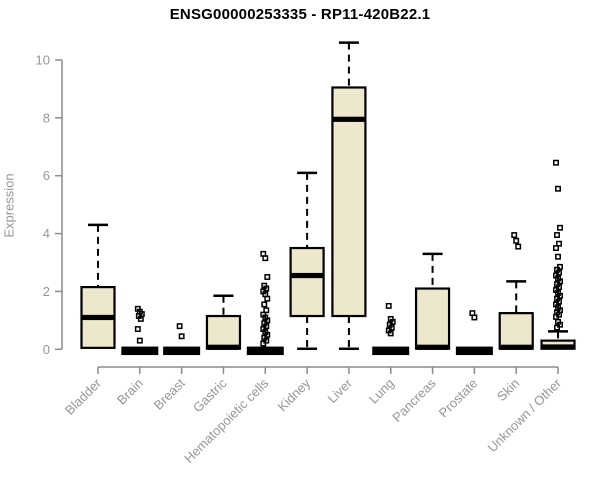 Image resolution: width=600 pixels, height=500 pixels. What do you see at coordinates (516, 347) in the screenshot?
I see `median-skin` at bounding box center [516, 347].